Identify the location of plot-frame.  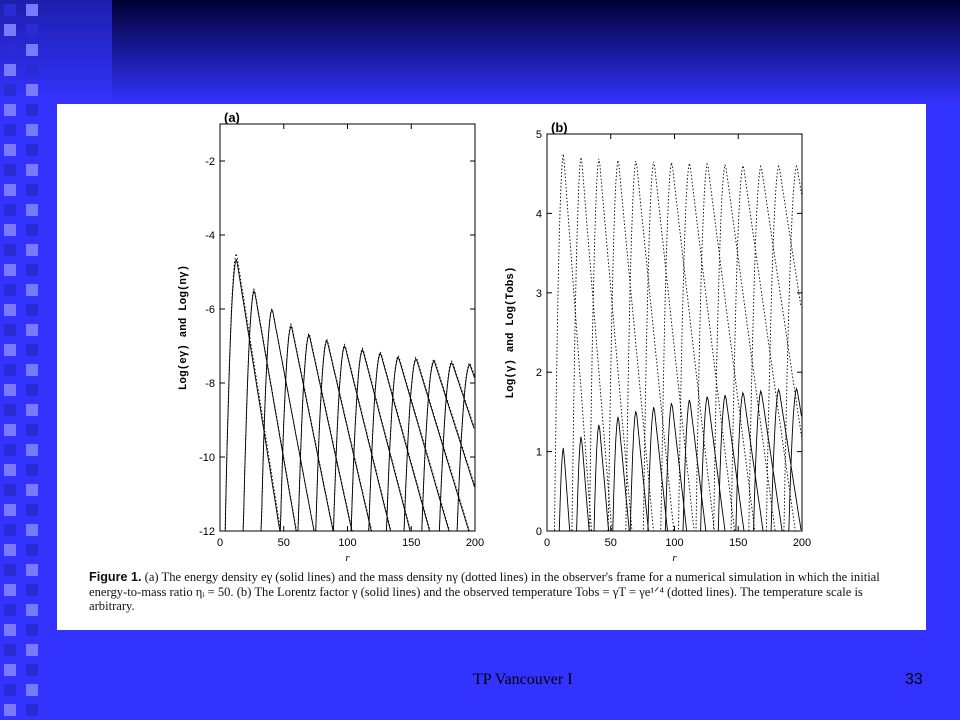
(674, 332).